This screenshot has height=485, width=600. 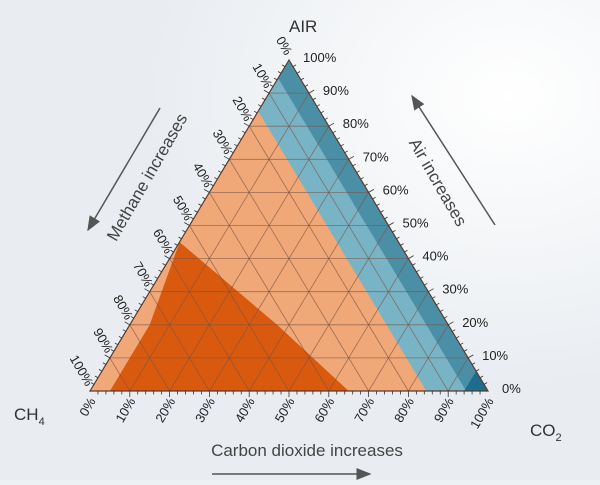 I want to click on co2-label-subscript: 2, so click(x=559, y=438).